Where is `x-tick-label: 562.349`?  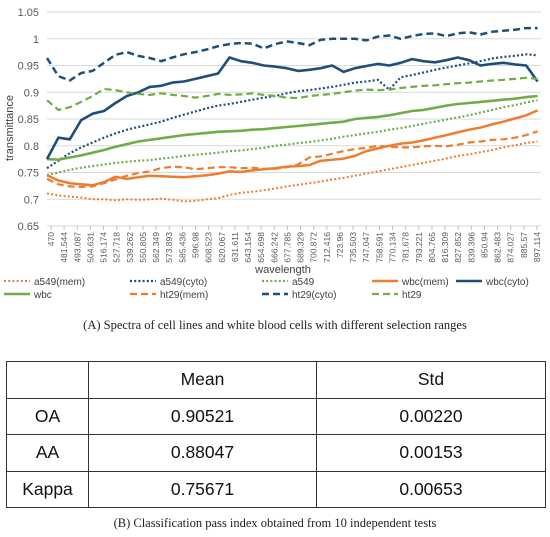 x-tick-label: 562.349 is located at coordinates (156, 247).